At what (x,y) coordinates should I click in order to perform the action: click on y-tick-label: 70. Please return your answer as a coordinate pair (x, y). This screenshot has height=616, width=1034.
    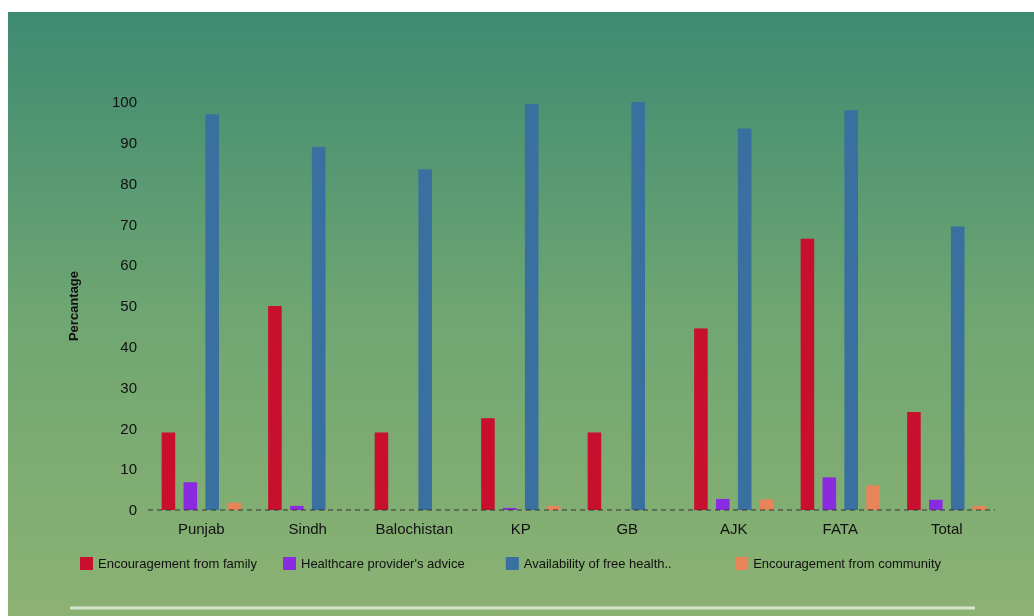
    Looking at the image, I should click on (128, 224).